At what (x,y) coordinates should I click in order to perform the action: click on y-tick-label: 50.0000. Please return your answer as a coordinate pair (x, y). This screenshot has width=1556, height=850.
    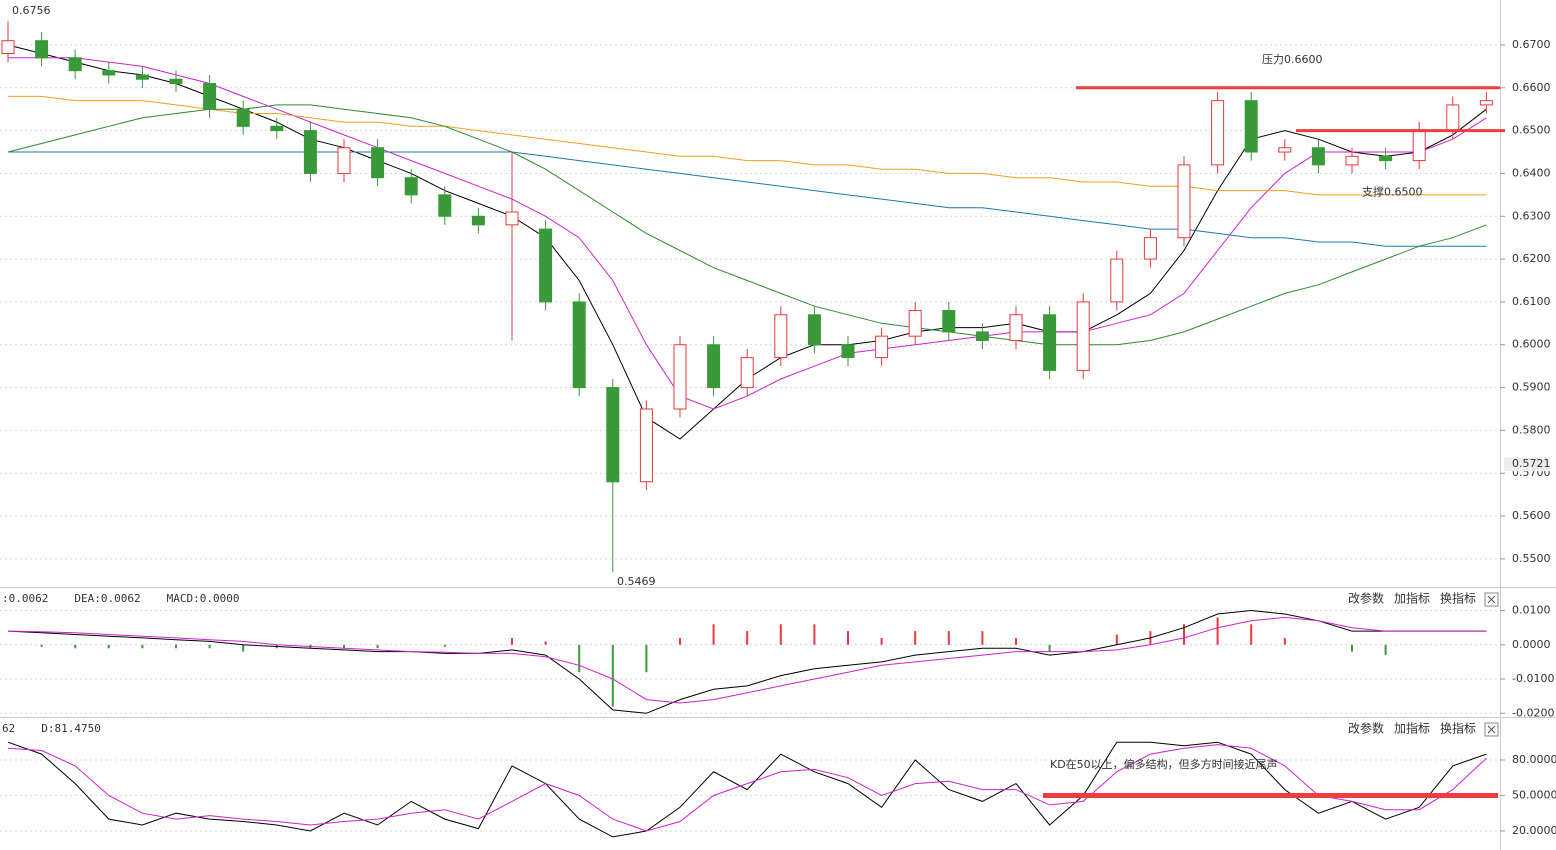
    Looking at the image, I should click on (1534, 794).